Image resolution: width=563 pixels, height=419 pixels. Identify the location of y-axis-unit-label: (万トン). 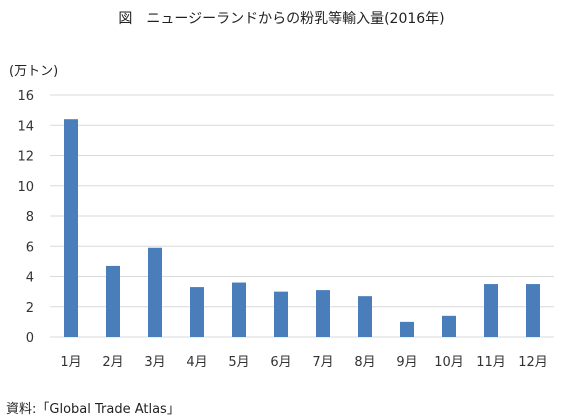
(34, 71).